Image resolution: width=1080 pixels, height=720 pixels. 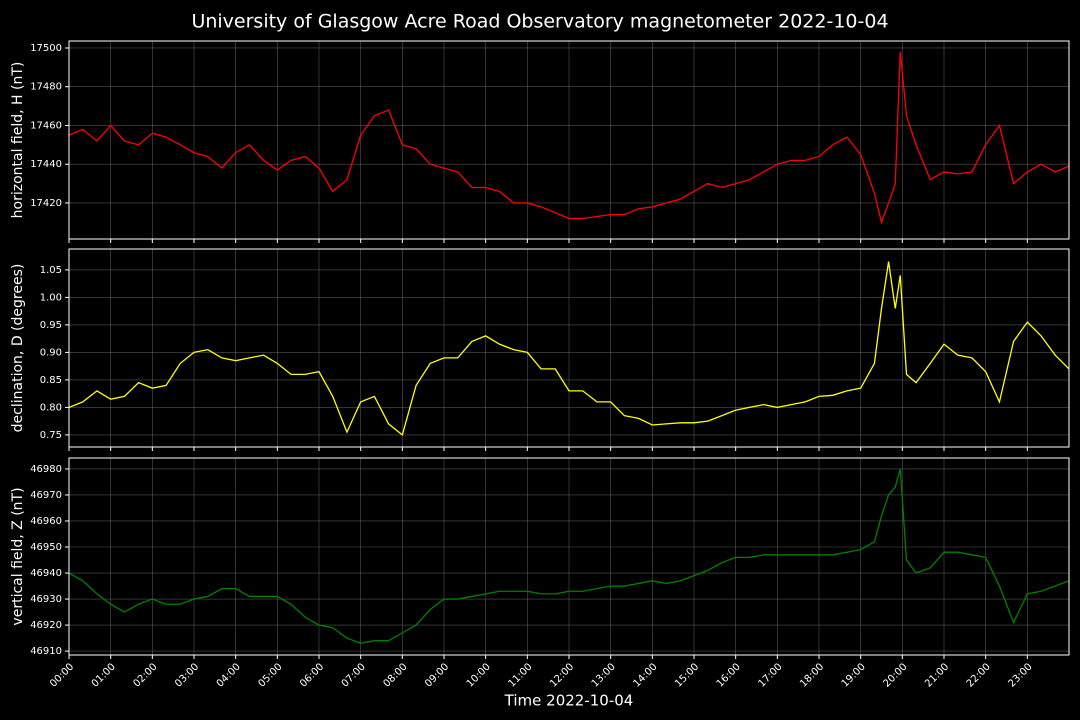 I want to click on x-tick-label: 20:00, so click(x=895, y=675).